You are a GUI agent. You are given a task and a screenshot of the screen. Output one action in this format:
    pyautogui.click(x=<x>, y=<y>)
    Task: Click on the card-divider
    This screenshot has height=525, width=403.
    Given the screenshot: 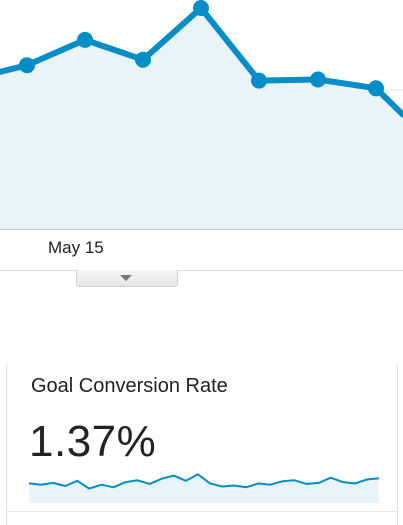 What is the action you would take?
    pyautogui.click(x=202, y=511)
    